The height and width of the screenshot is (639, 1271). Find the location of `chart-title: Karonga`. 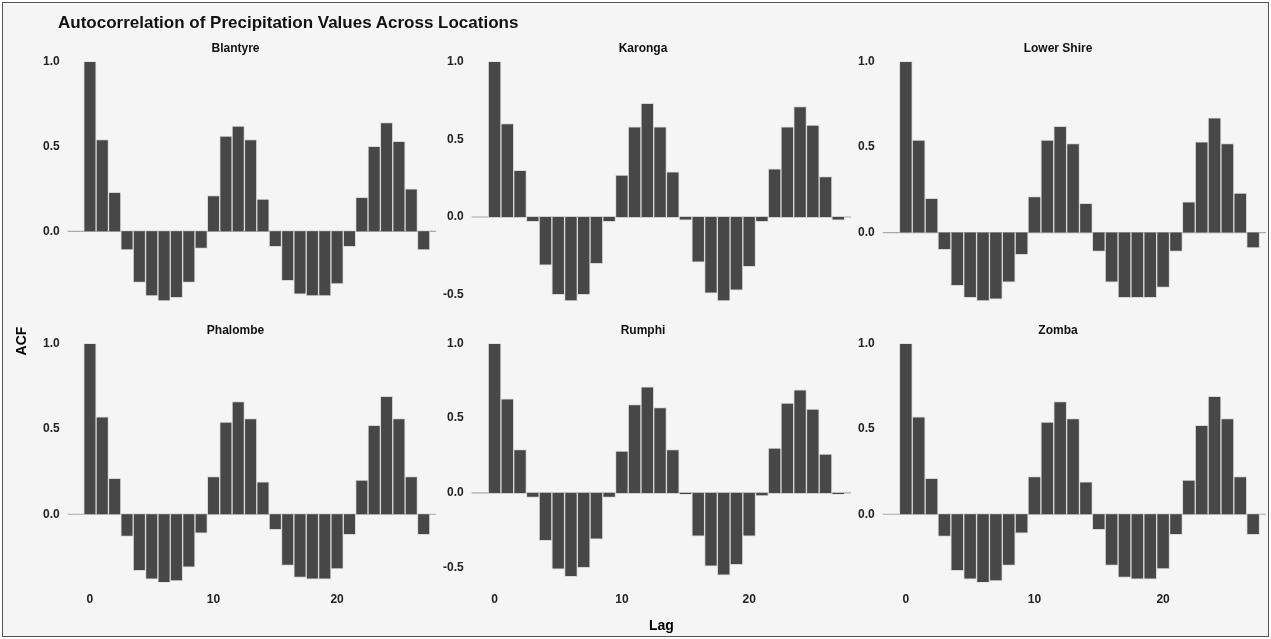

chart-title: Karonga is located at coordinates (643, 47).